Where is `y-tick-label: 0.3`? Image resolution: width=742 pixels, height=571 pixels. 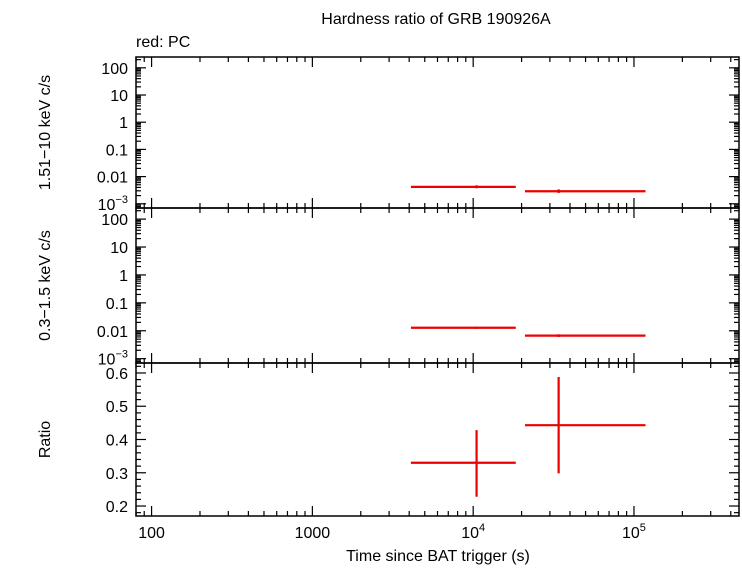
y-tick-label: 0.3 is located at coordinates (117, 474).